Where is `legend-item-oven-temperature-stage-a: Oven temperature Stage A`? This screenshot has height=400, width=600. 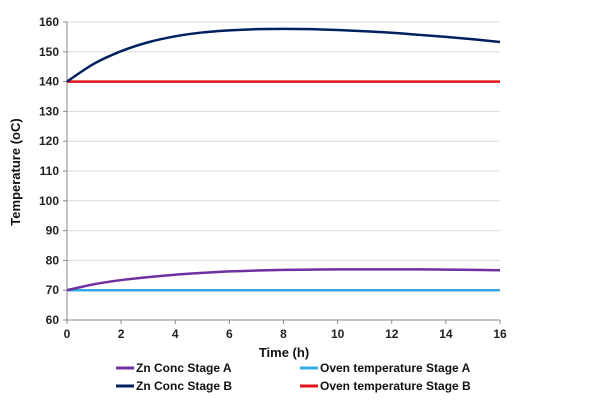 legend-item-oven-temperature-stage-a: Oven temperature Stage A is located at coordinates (385, 368).